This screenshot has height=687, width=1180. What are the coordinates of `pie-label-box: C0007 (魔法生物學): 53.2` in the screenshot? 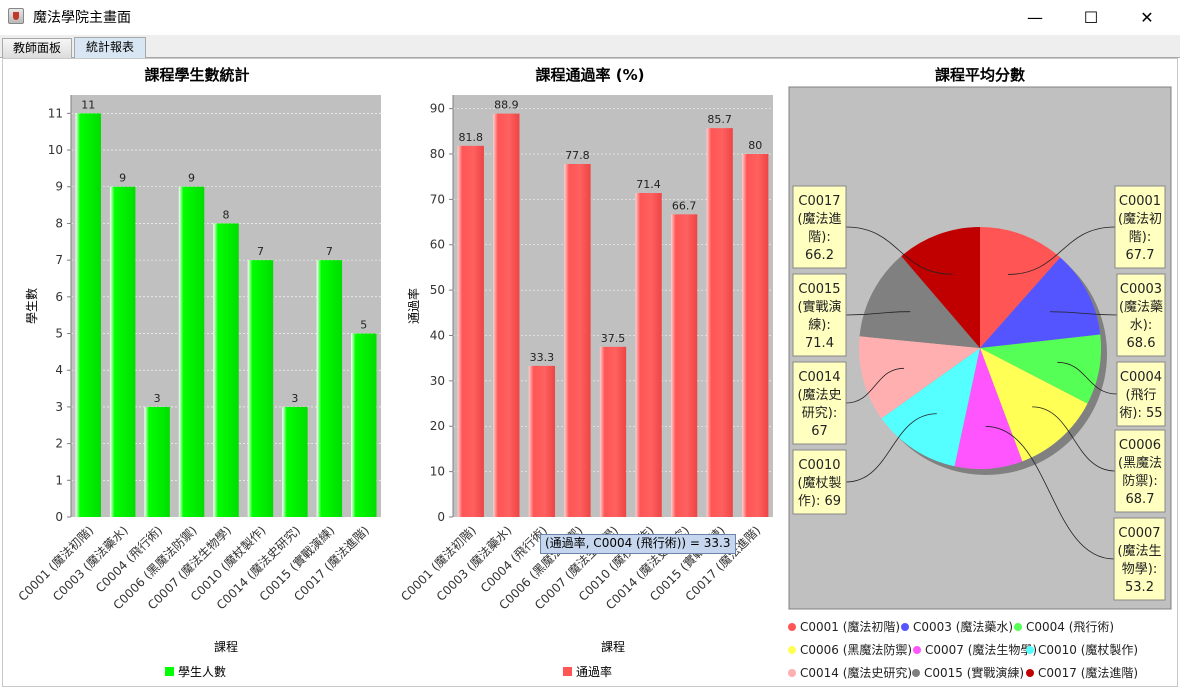 It's located at (1139, 559).